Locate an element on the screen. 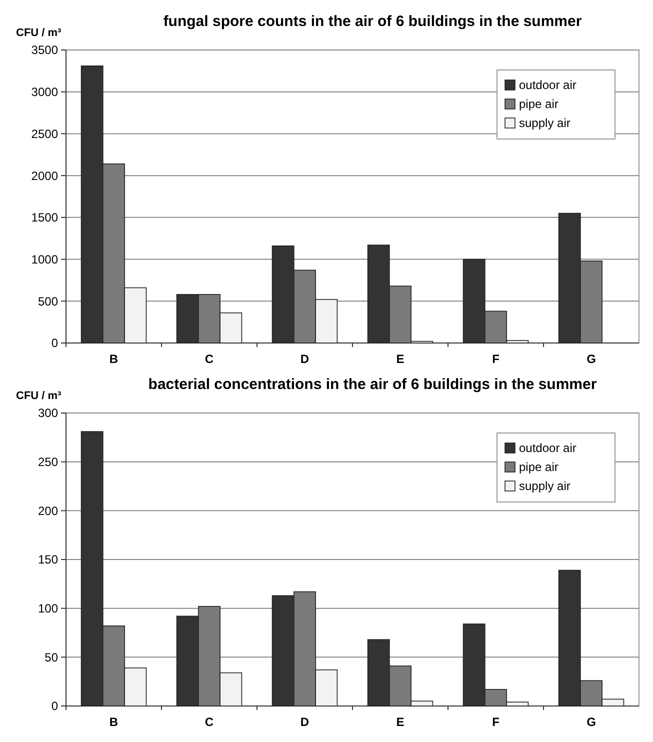 Image resolution: width=653 pixels, height=742 pixels. y-tick-label: 3500 is located at coordinates (44, 50).